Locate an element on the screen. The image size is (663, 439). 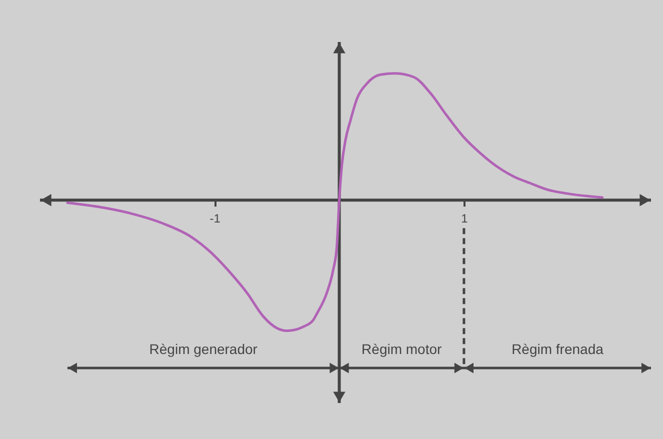
x-tick-label: 1 is located at coordinates (464, 219).